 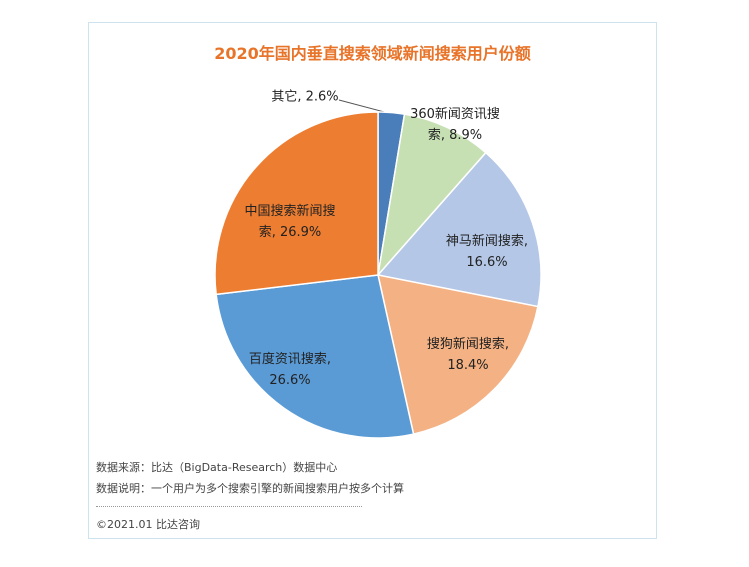 What do you see at coordinates (487, 252) in the screenshot?
I see `data-label: 神马新闻搜索, 16.6%` at bounding box center [487, 252].